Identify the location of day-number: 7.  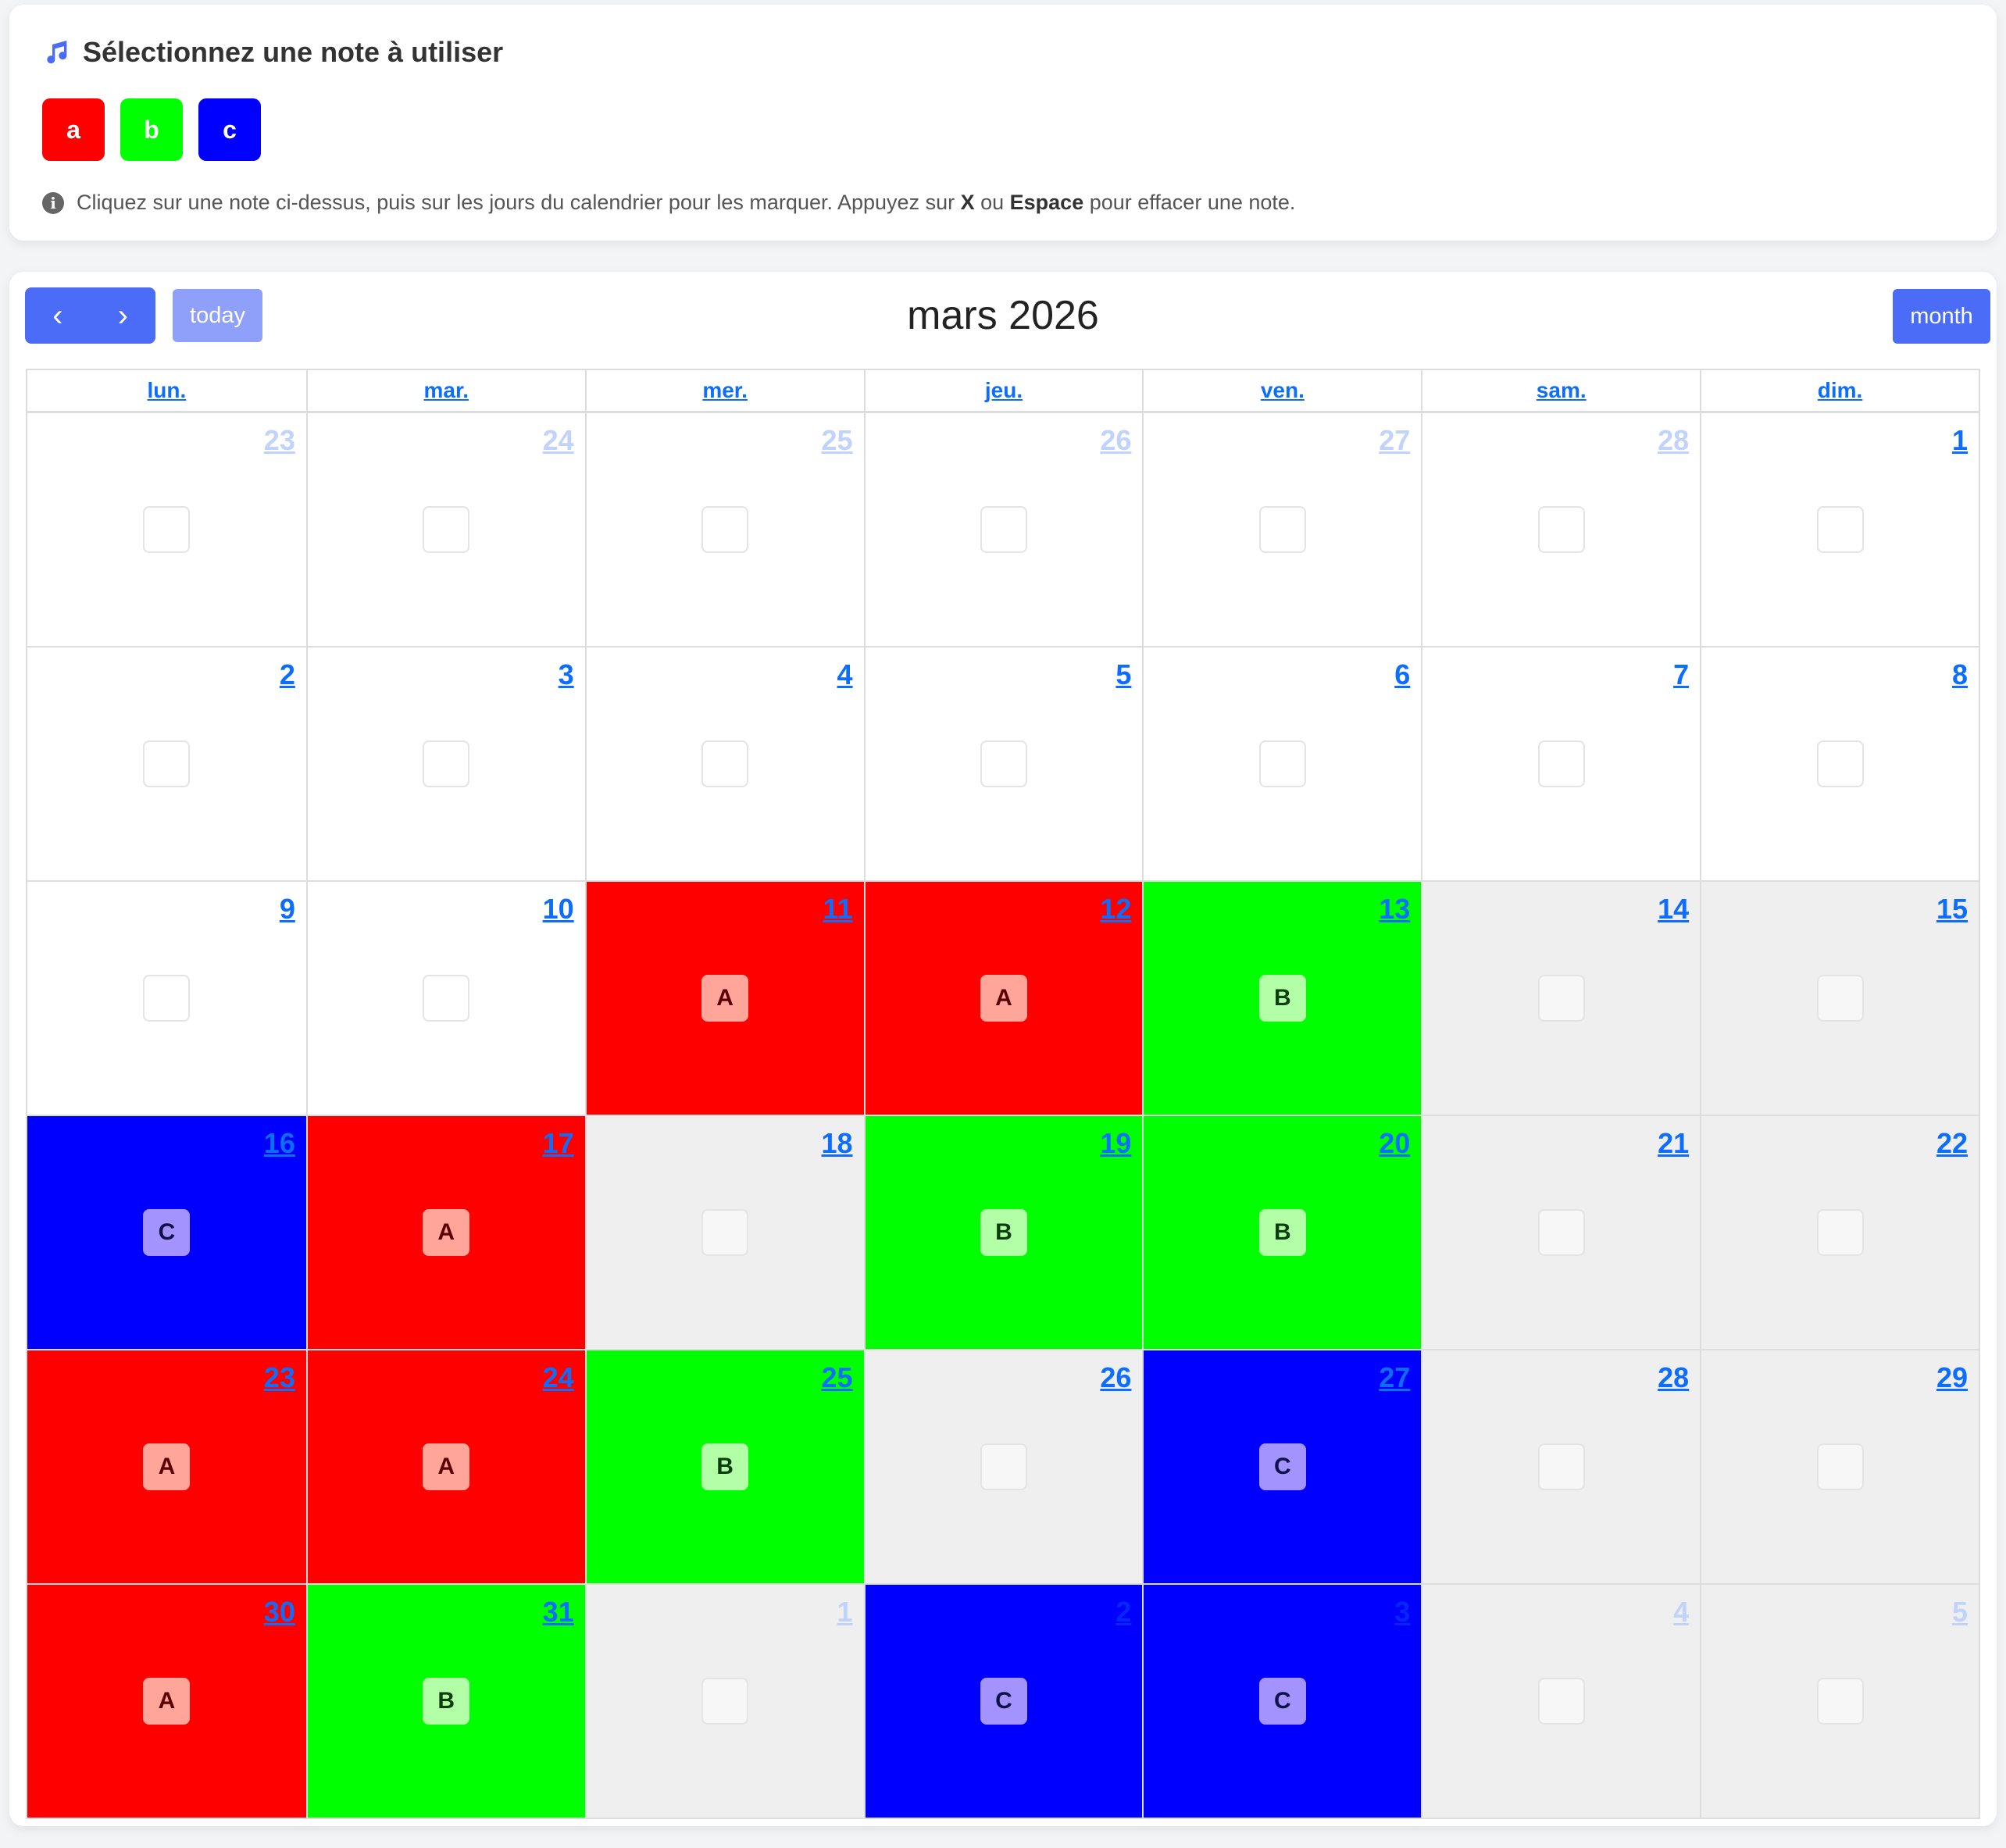
(1681, 674).